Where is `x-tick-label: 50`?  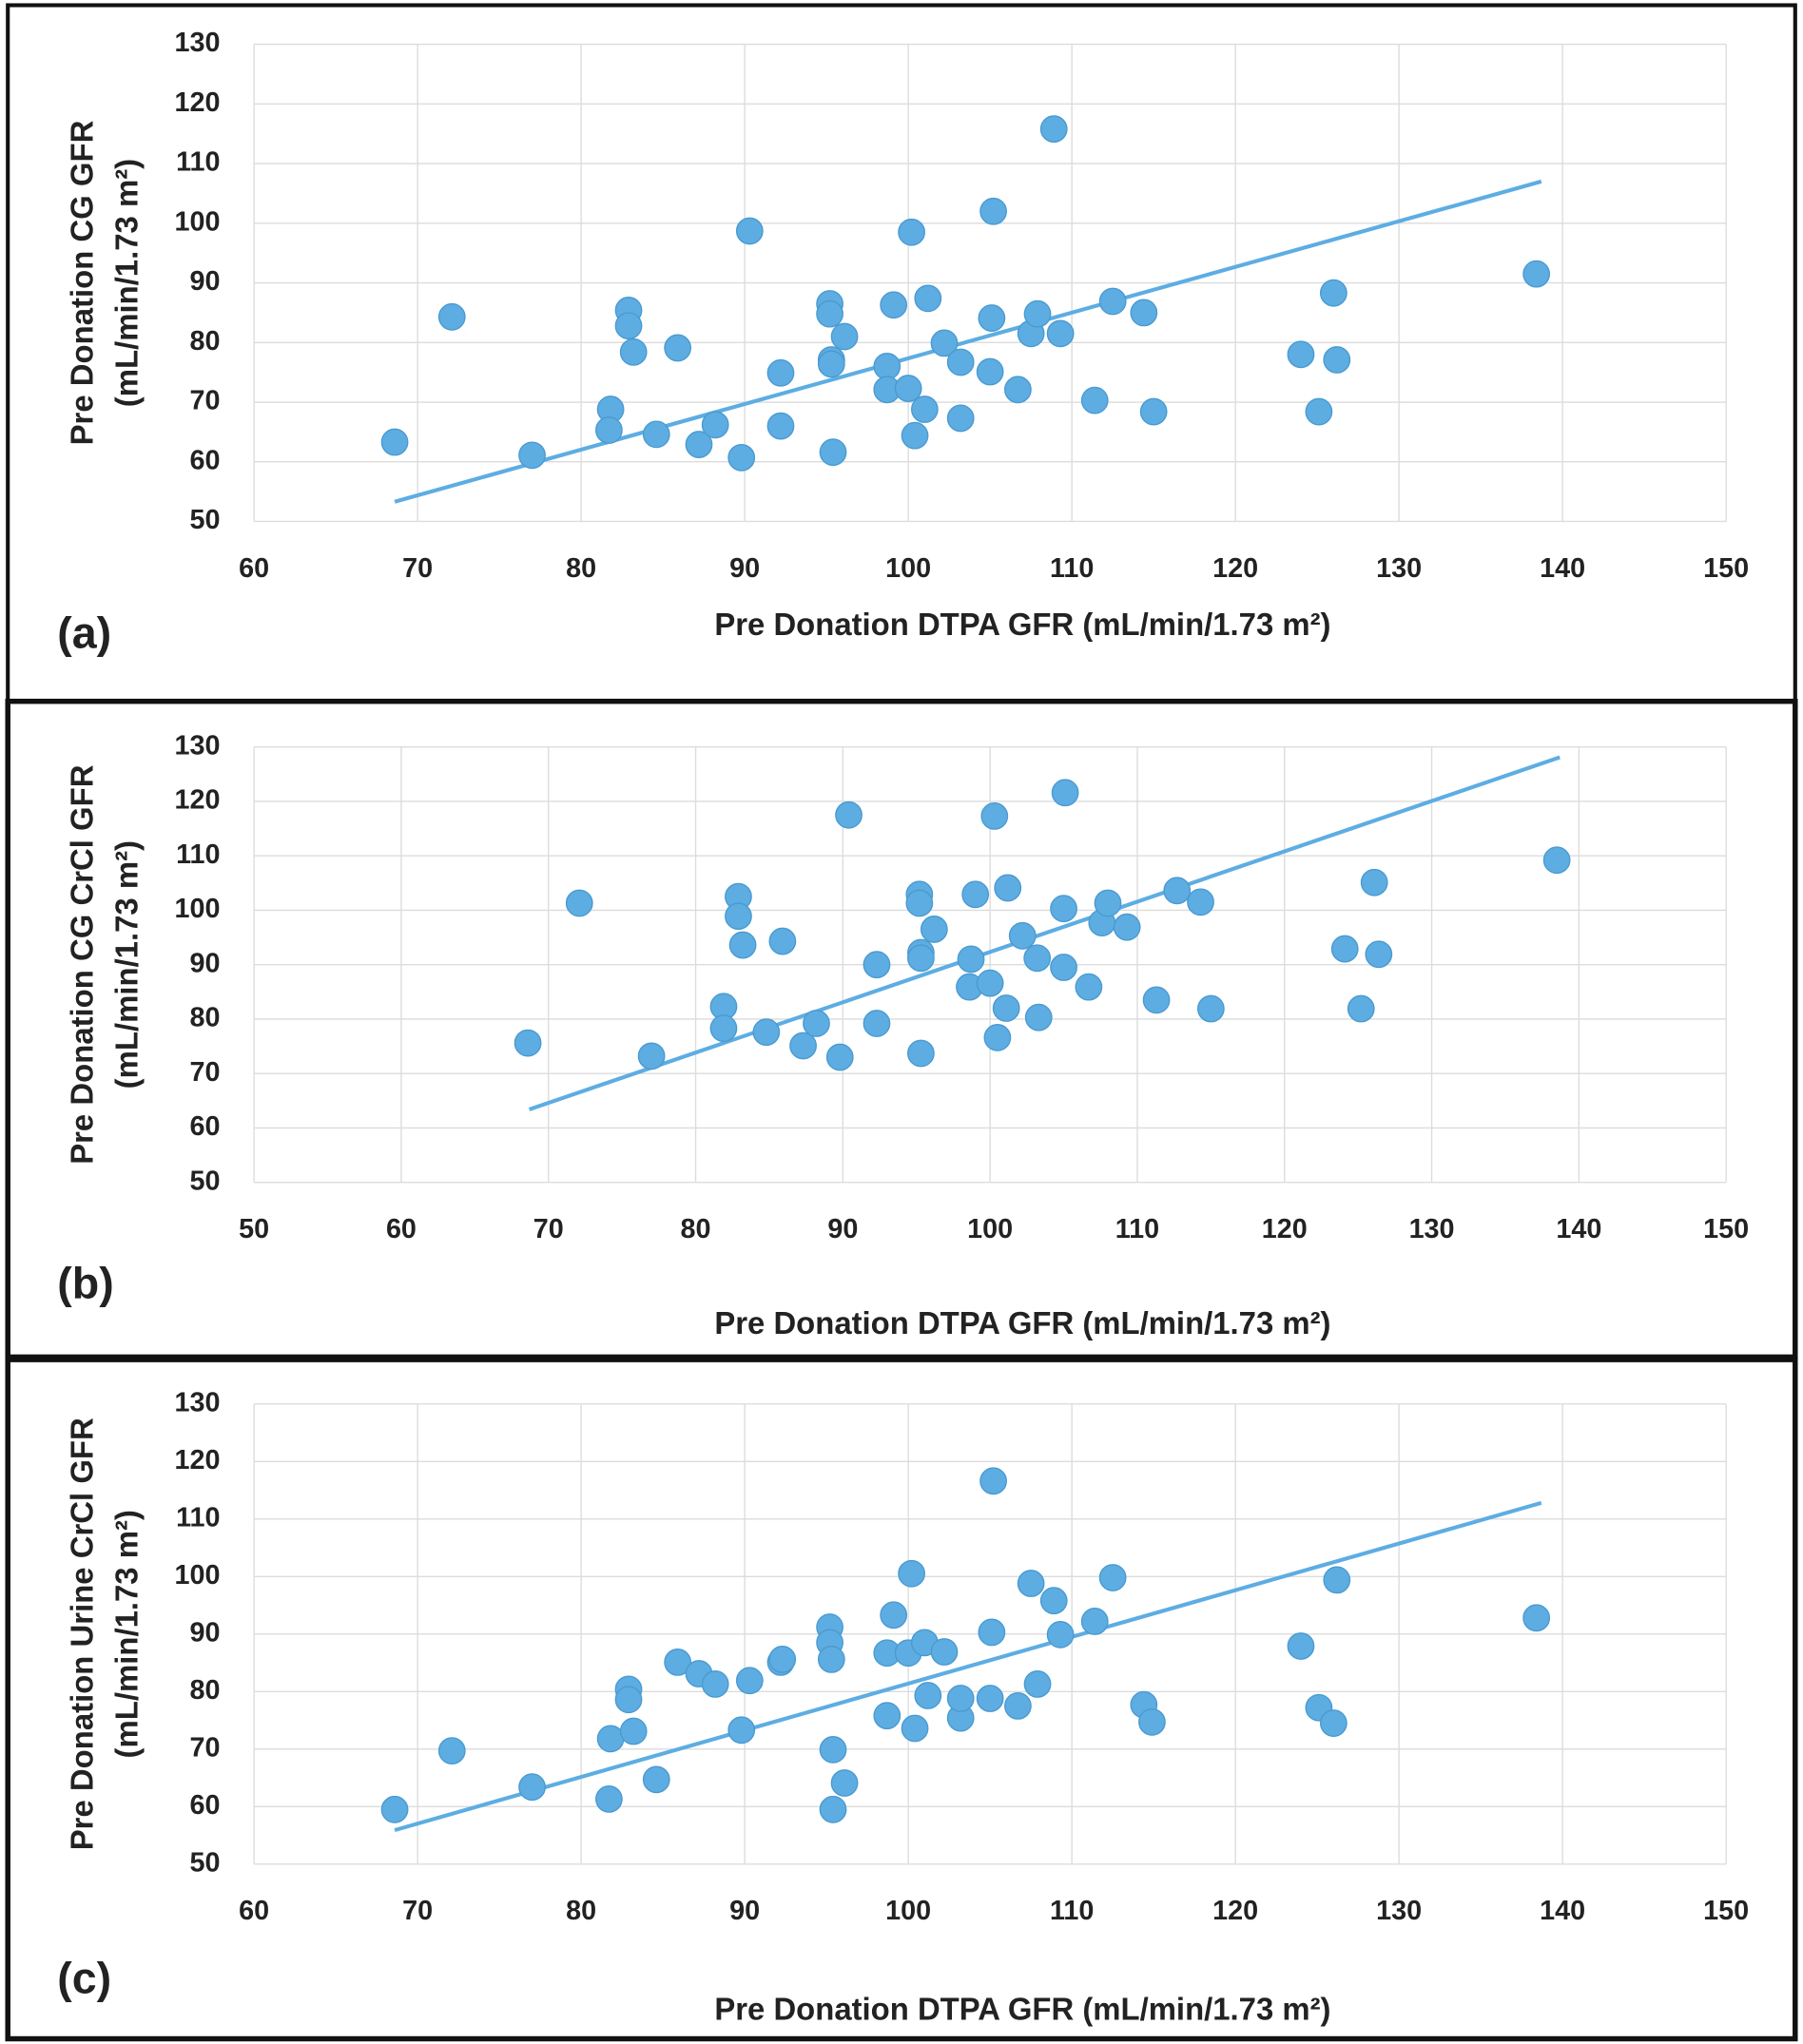 x-tick-label: 50 is located at coordinates (254, 1229).